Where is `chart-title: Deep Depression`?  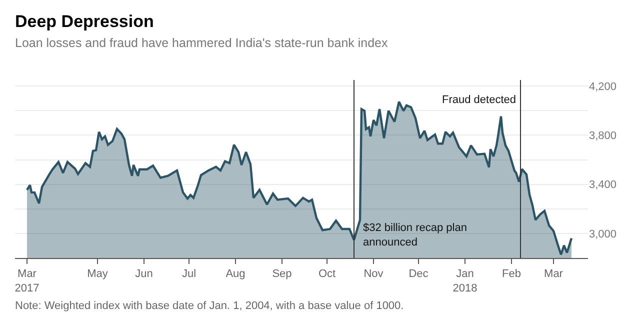 chart-title: Deep Depression is located at coordinates (84, 21).